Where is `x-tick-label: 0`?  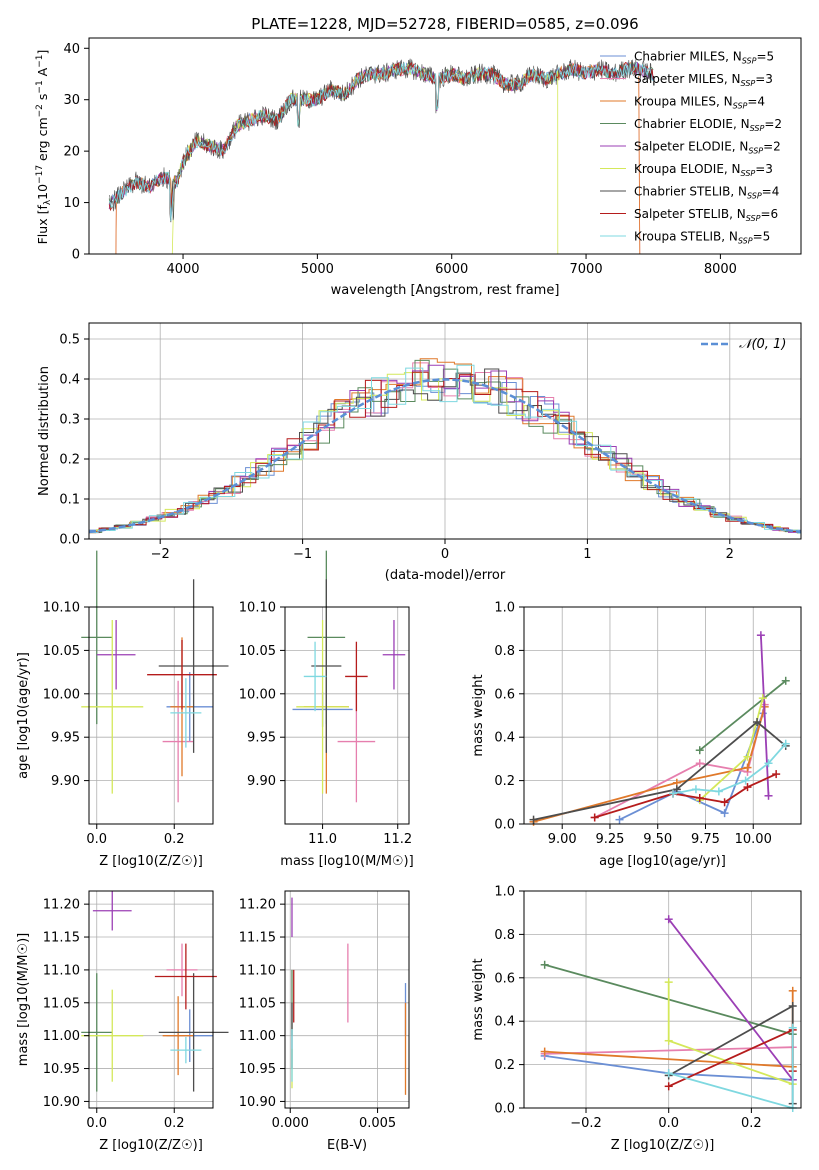
x-tick-label: 0 is located at coordinates (445, 554).